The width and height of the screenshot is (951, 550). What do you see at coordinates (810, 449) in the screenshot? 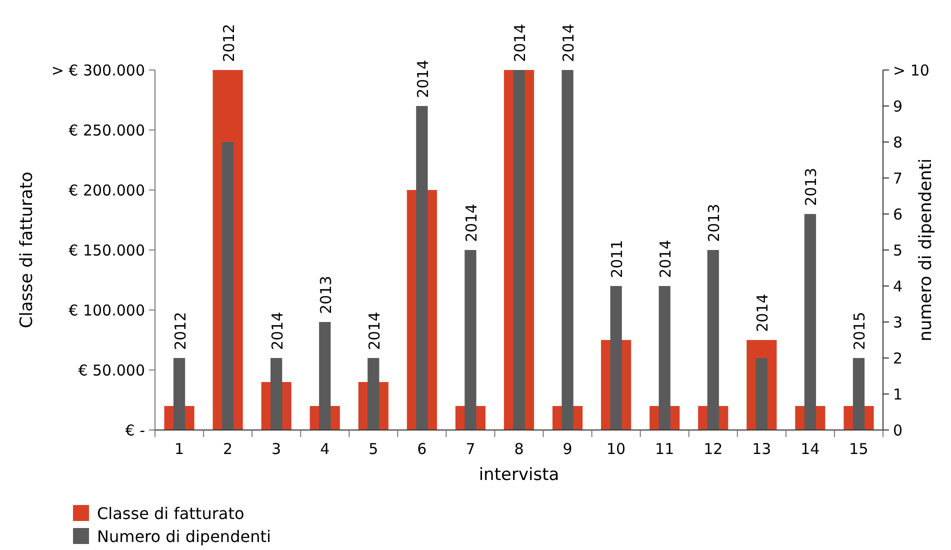
I see `x-tick-label: 14` at bounding box center [810, 449].